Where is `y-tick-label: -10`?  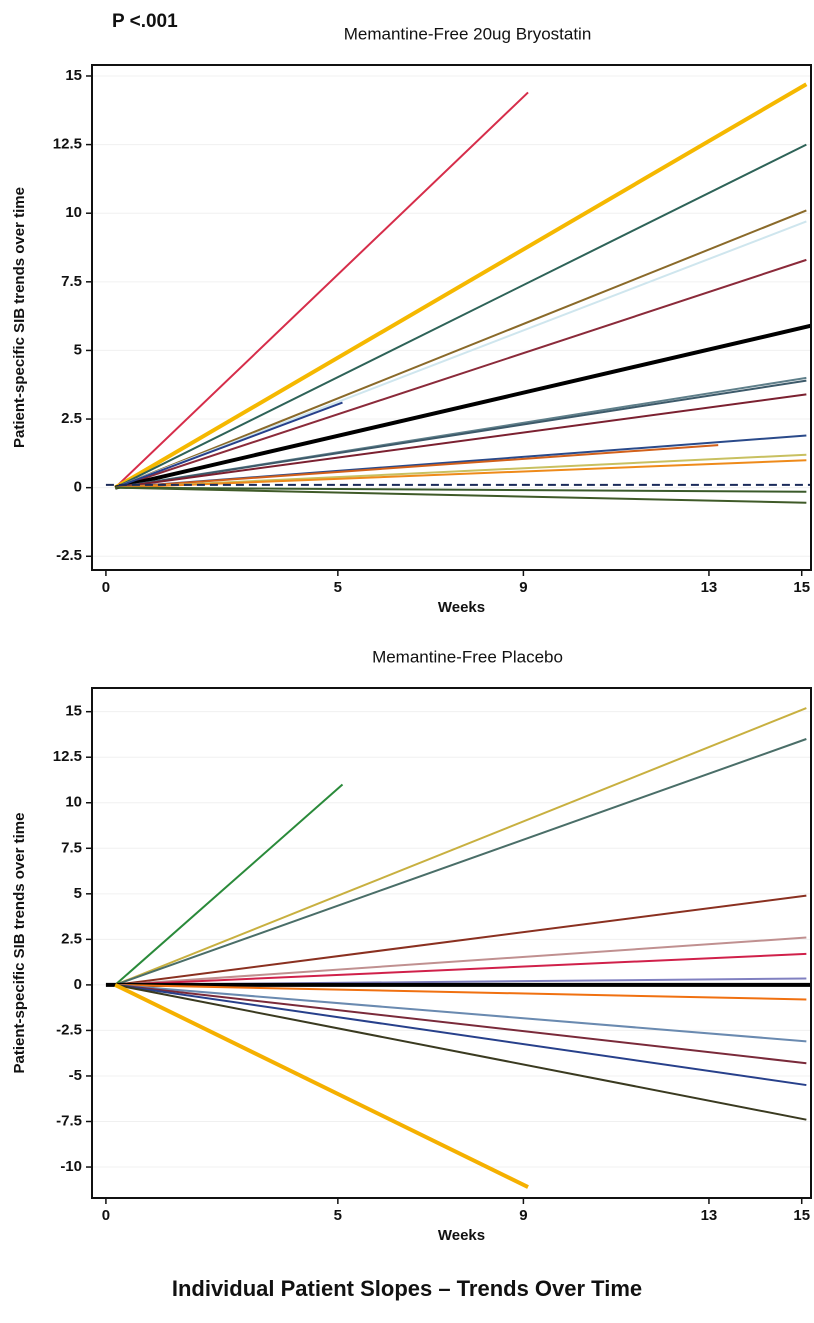 y-tick-label: -10 is located at coordinates (71, 1166).